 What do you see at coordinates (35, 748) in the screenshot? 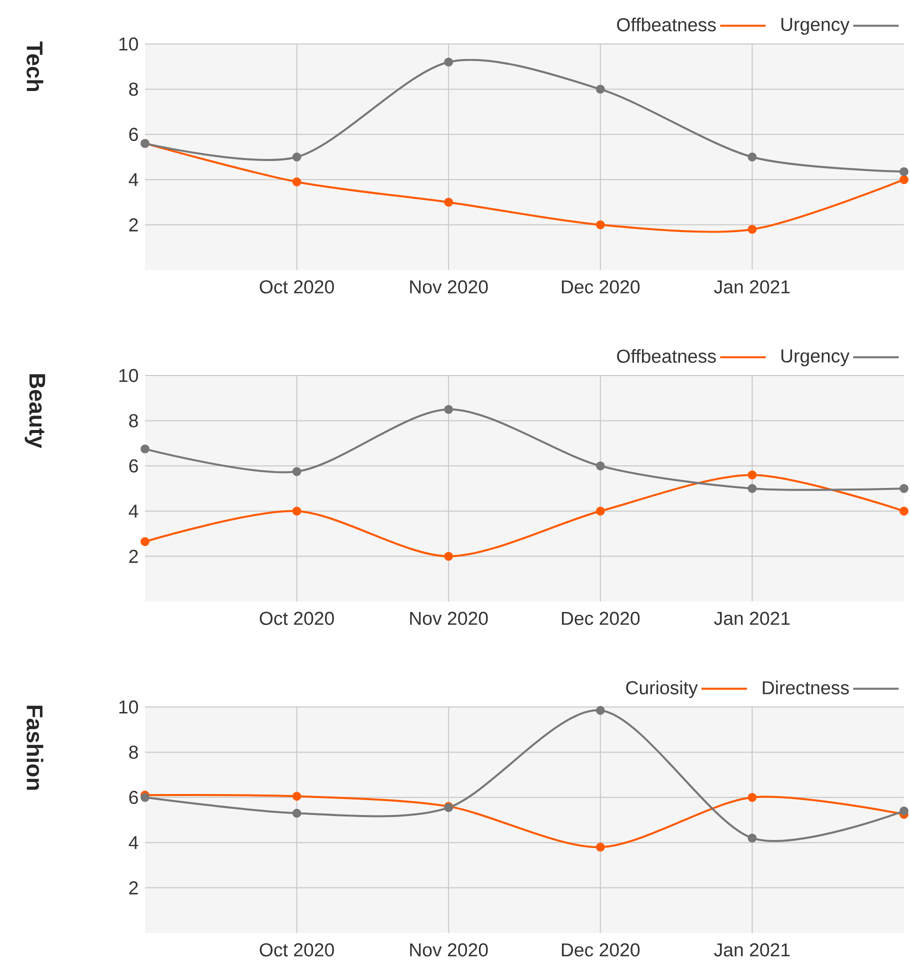
I see `y-axis-title: Fashion` at bounding box center [35, 748].